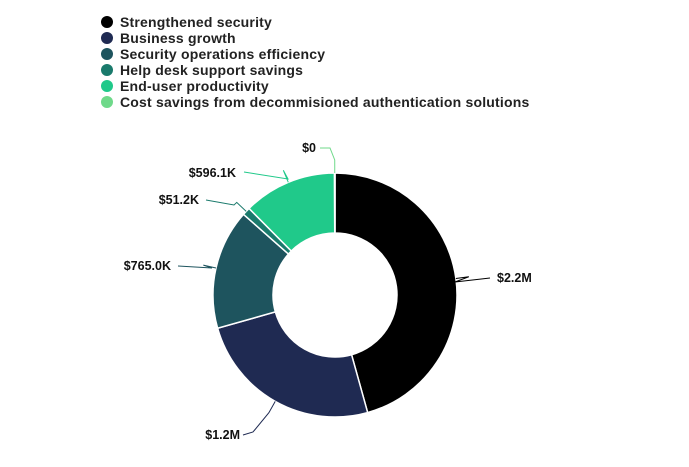 This screenshot has height=467, width=689. I want to click on donut-slice-business-growth, so click(292, 364).